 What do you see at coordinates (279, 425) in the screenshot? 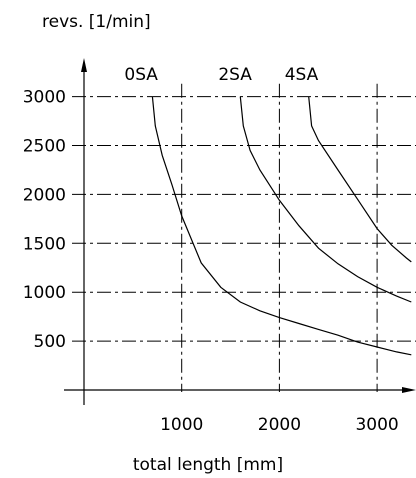
I see `x-tick-label: 2000` at bounding box center [279, 425].